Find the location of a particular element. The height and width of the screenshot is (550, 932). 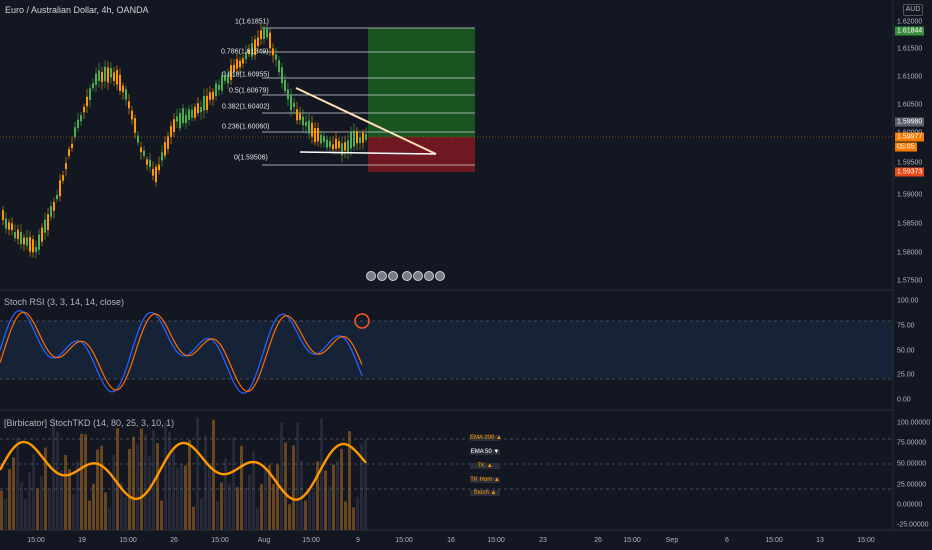

time-axis-label: 19 is located at coordinates (82, 540).